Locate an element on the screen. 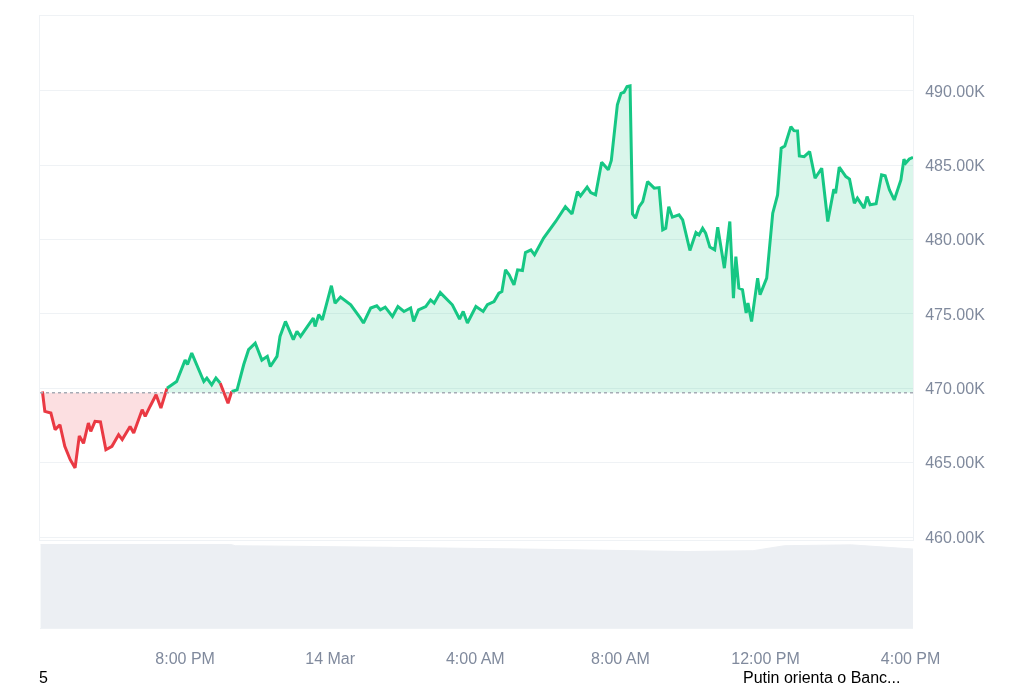 The width and height of the screenshot is (1024, 683). x-tick-label: 8:00 AM is located at coordinates (620, 659).